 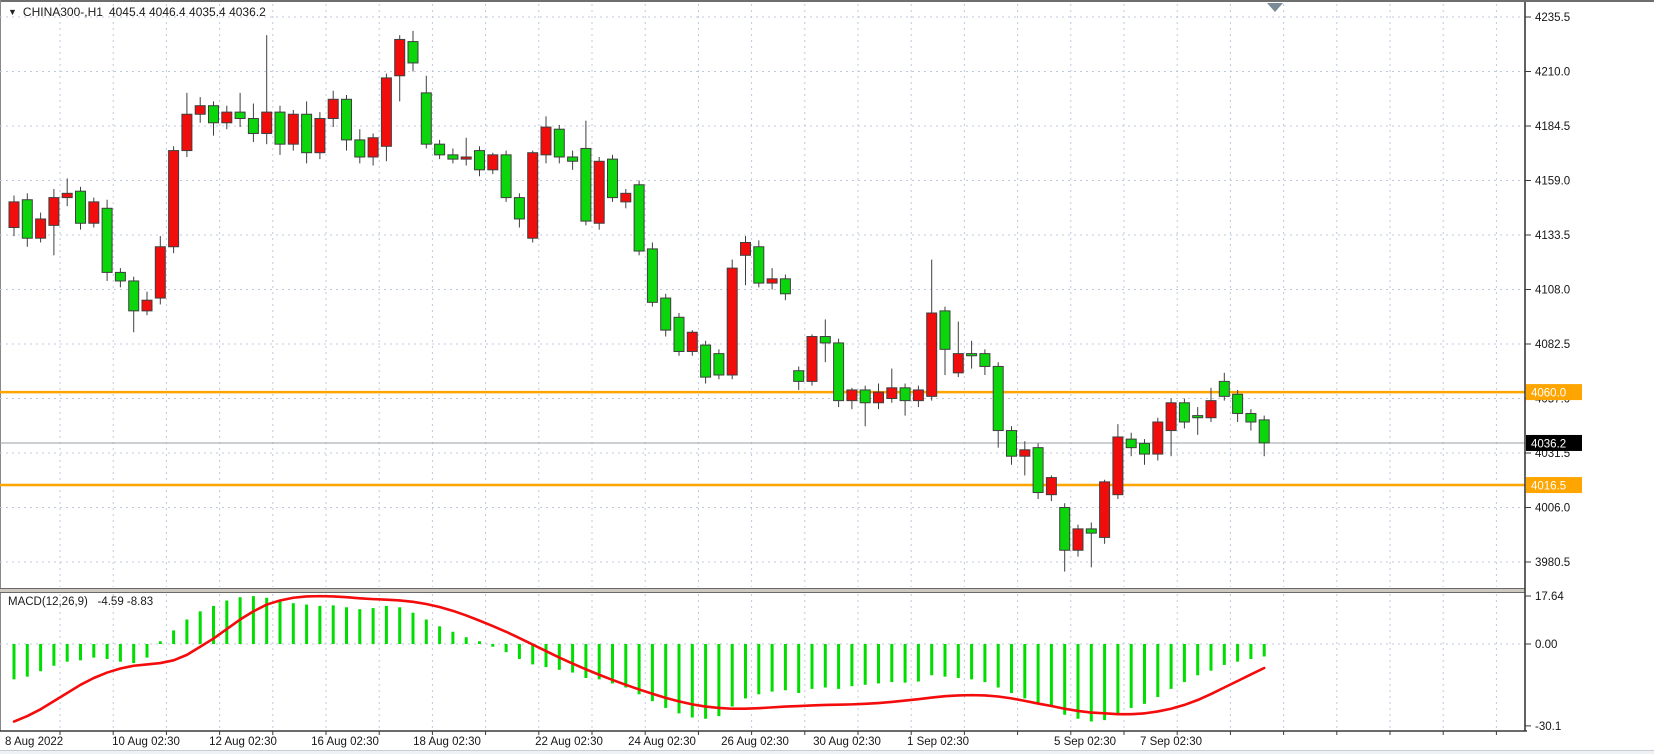 I want to click on window-top-border, so click(x=827, y=1).